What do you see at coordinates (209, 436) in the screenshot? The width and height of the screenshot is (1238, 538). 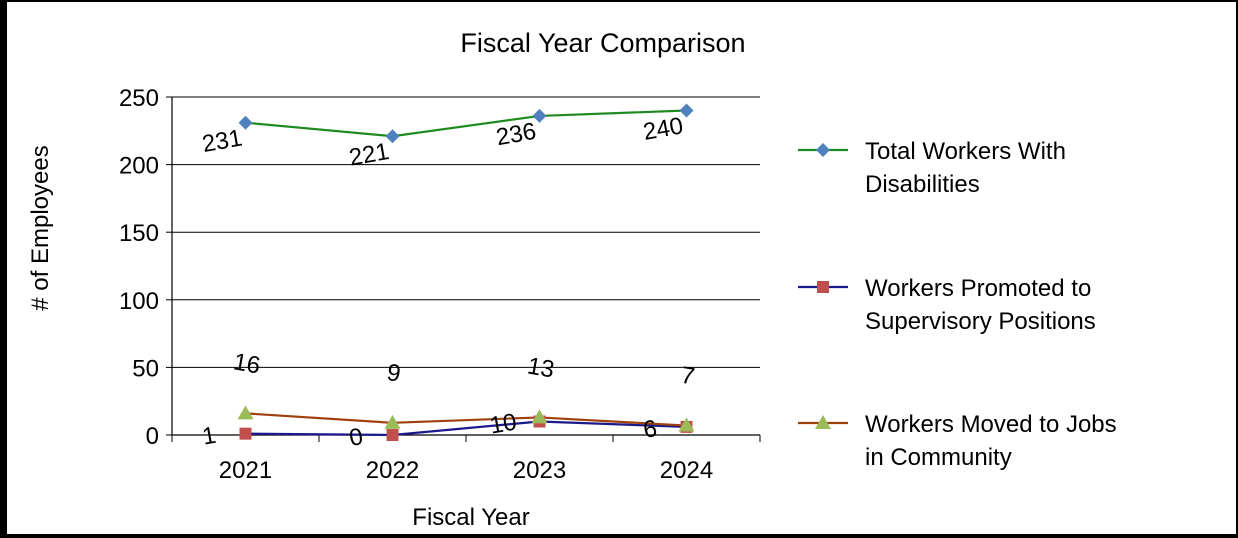 I see `data-label: 1` at bounding box center [209, 436].